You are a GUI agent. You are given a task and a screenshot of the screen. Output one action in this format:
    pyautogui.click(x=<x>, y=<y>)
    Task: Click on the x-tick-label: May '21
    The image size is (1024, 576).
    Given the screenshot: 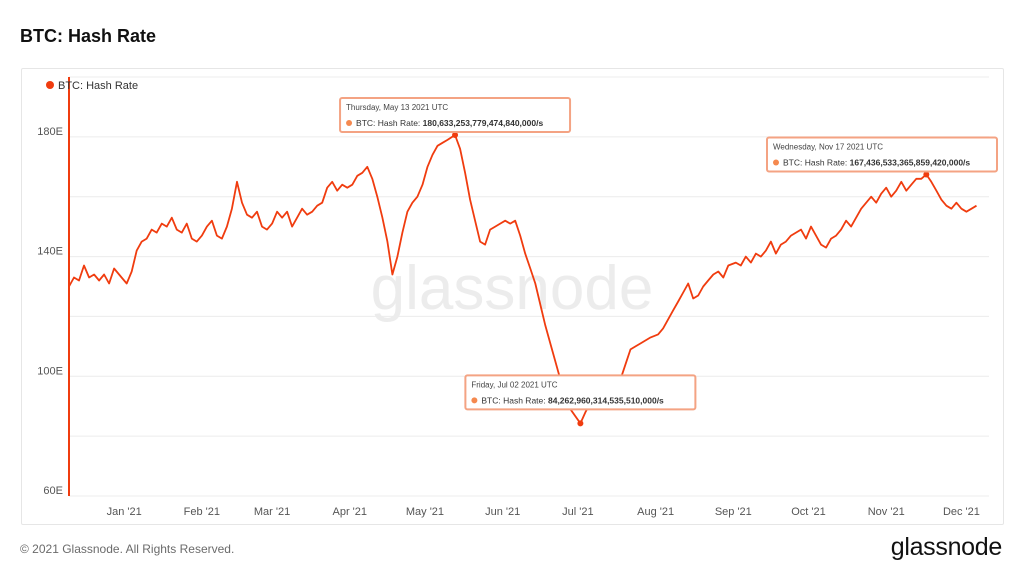 What is the action you would take?
    pyautogui.click(x=425, y=512)
    